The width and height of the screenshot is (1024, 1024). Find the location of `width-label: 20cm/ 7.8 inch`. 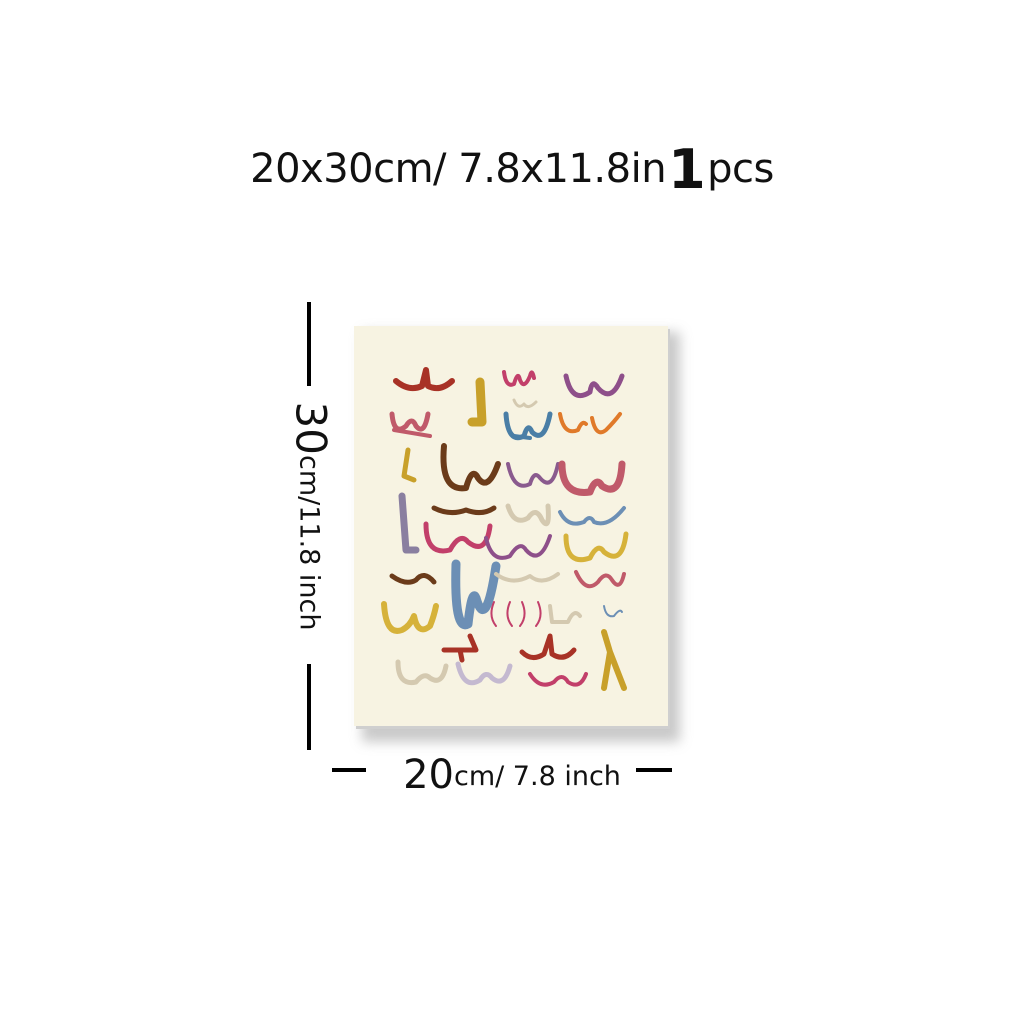

width-label: 20cm/ 7.8 inch is located at coordinates (512, 775).